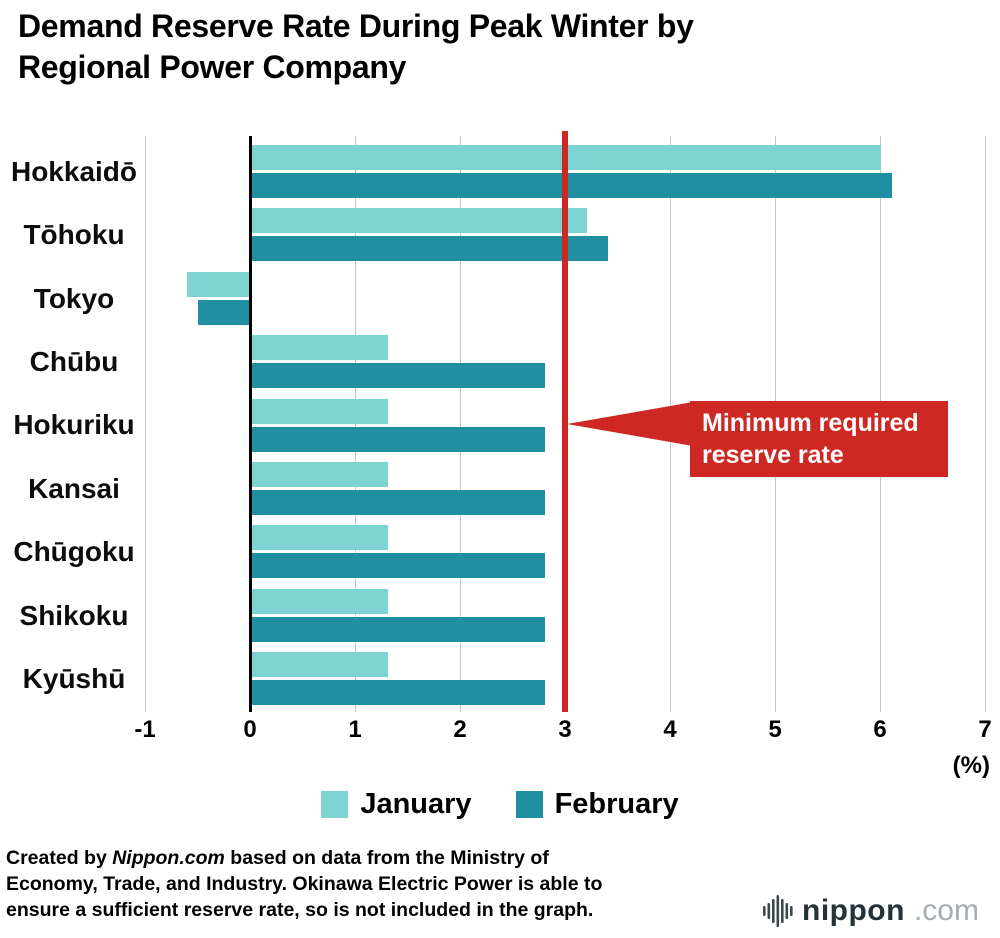 Image resolution: width=1000 pixels, height=938 pixels. Describe the element at coordinates (630, 424) in the screenshot. I see `annotation-pointer` at that location.